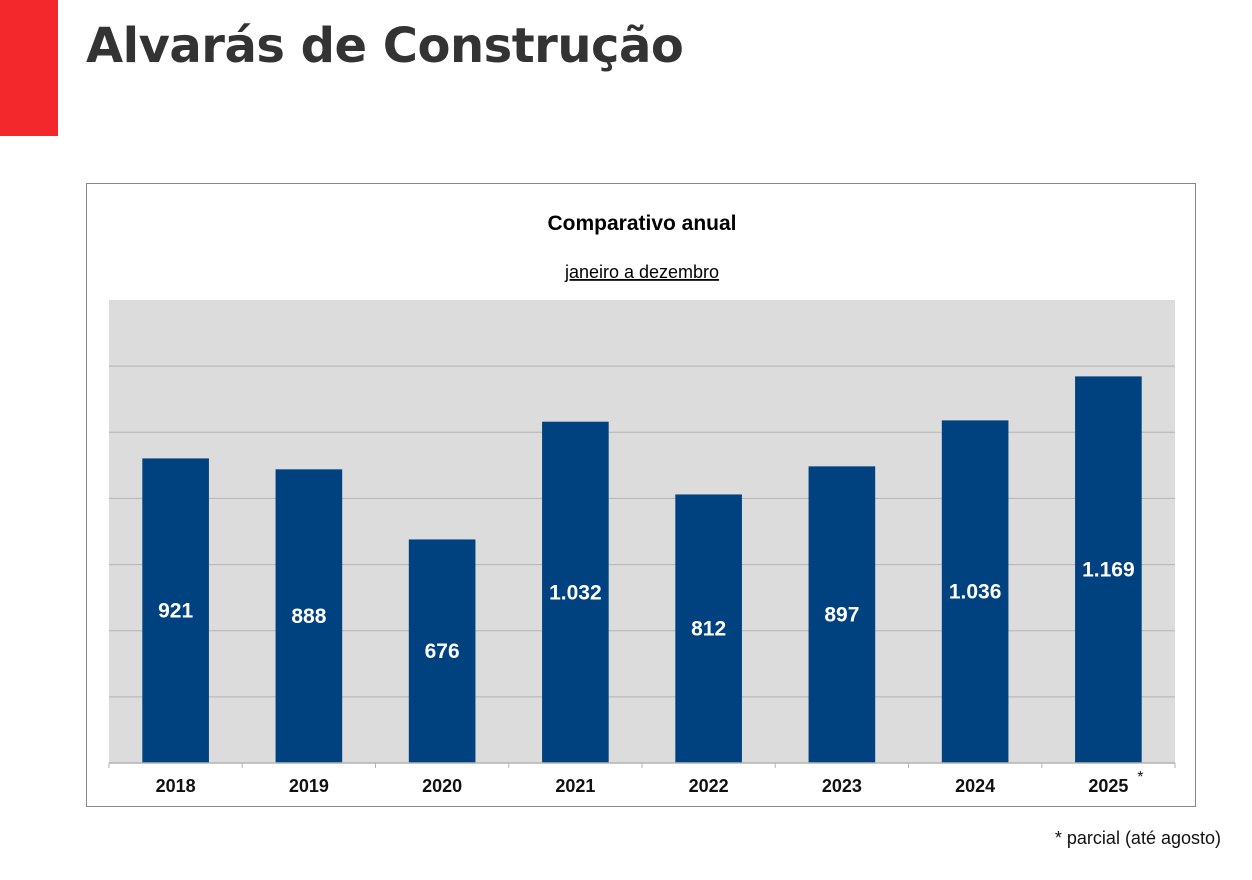 The image size is (1252, 880). I want to click on x-tick-label-2021: 2021, so click(575, 786).